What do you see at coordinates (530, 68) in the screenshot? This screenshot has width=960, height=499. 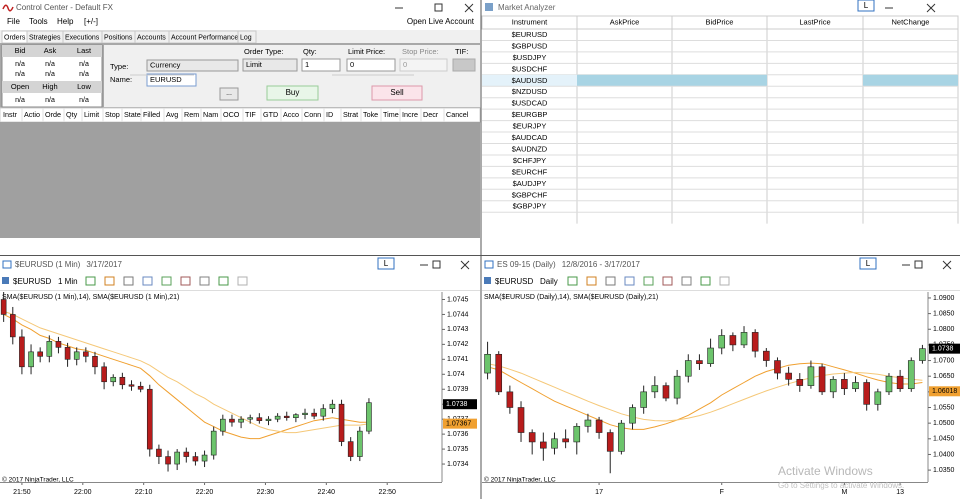 I see `instrument-name: $USDCHF` at bounding box center [530, 68].